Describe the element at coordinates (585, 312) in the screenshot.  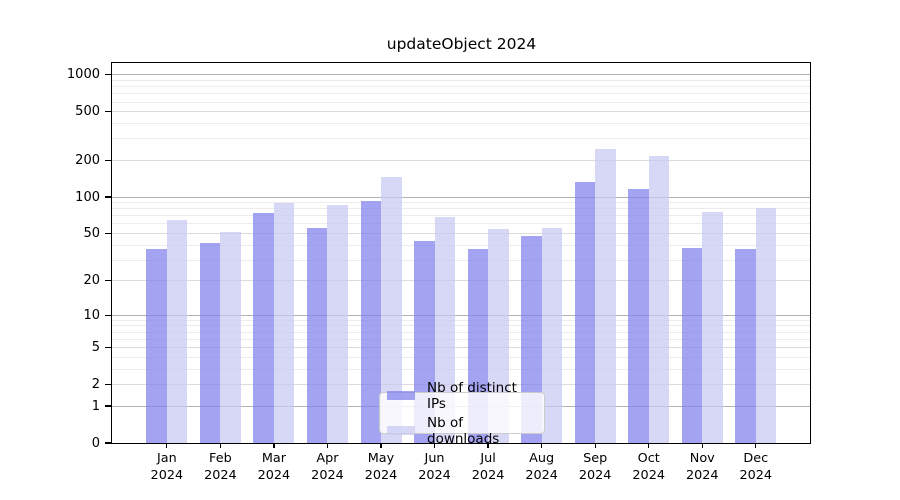
I see `bar-distinct-ips-sep` at that location.